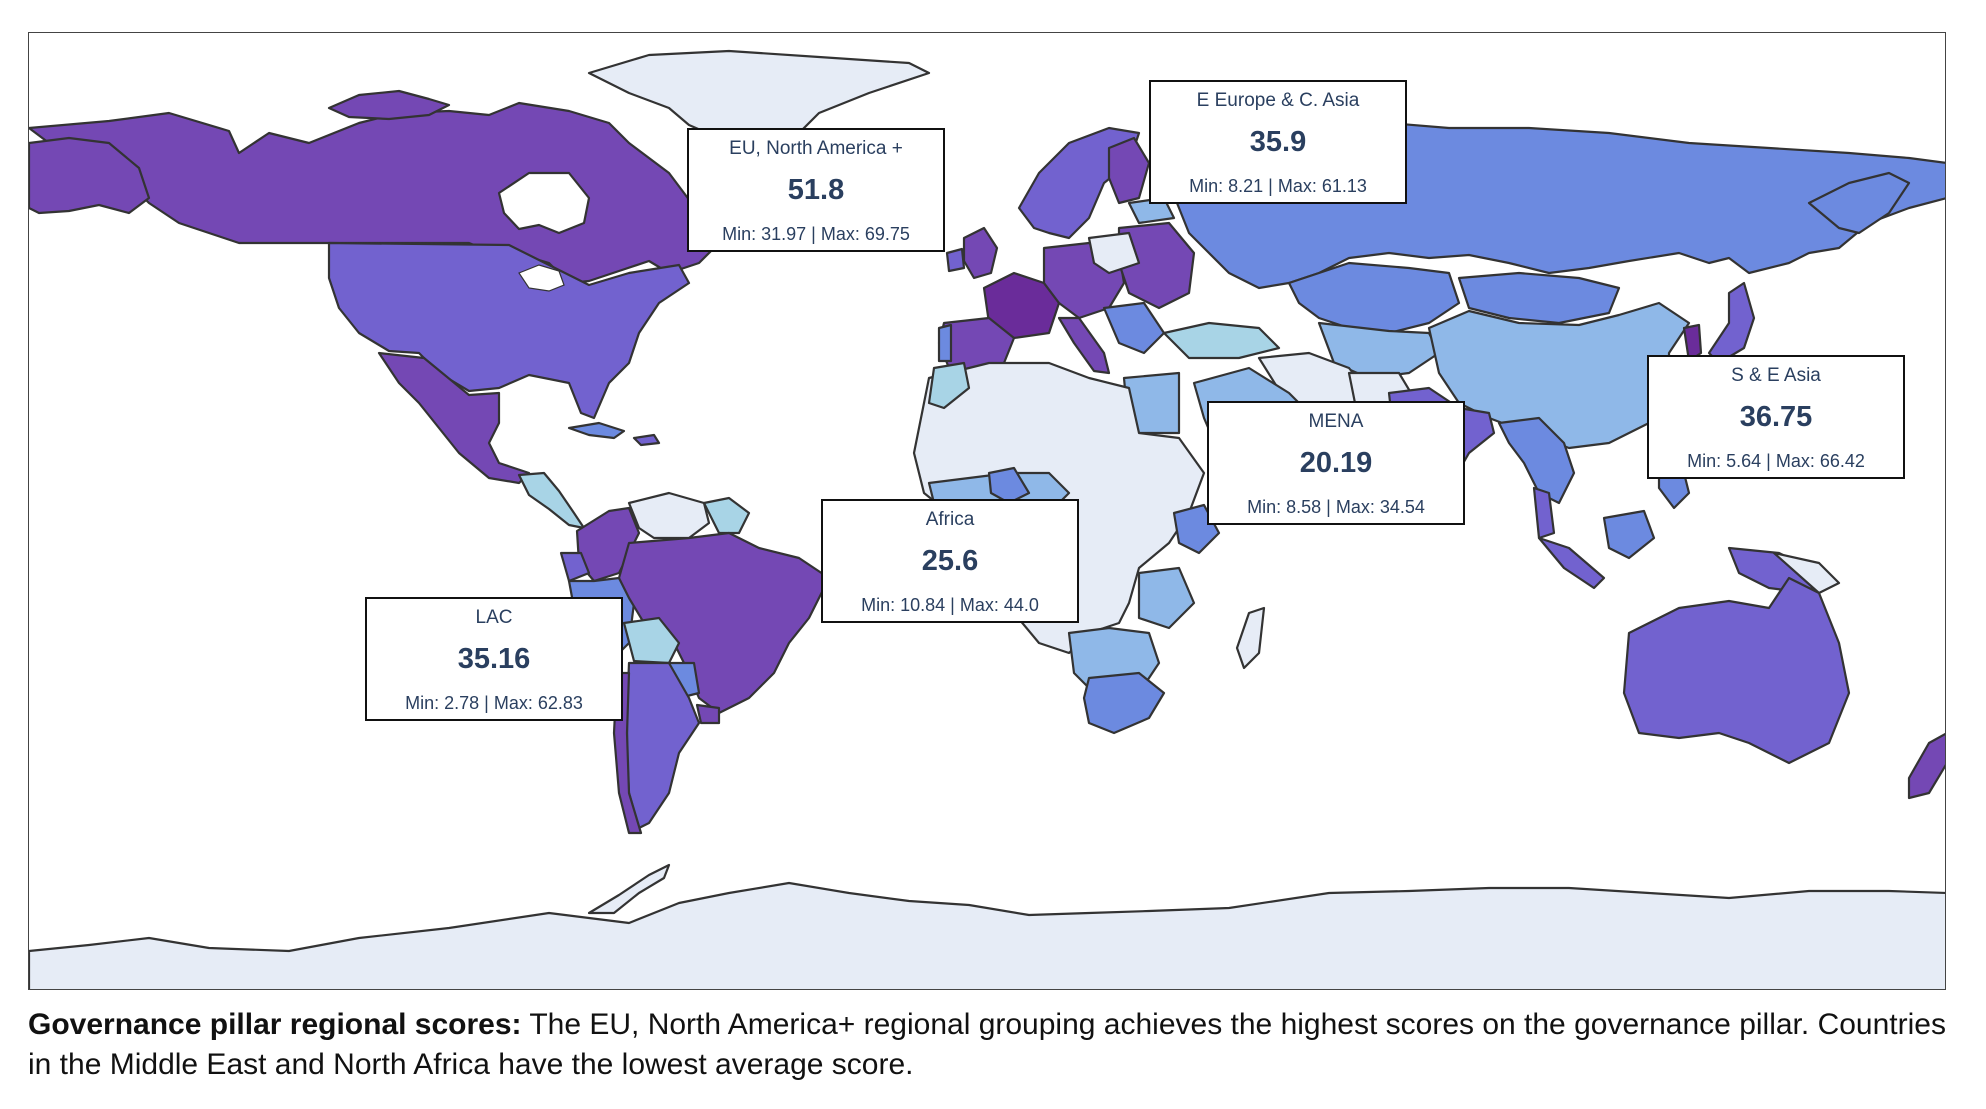  I want to click on venezuela, so click(669, 515).